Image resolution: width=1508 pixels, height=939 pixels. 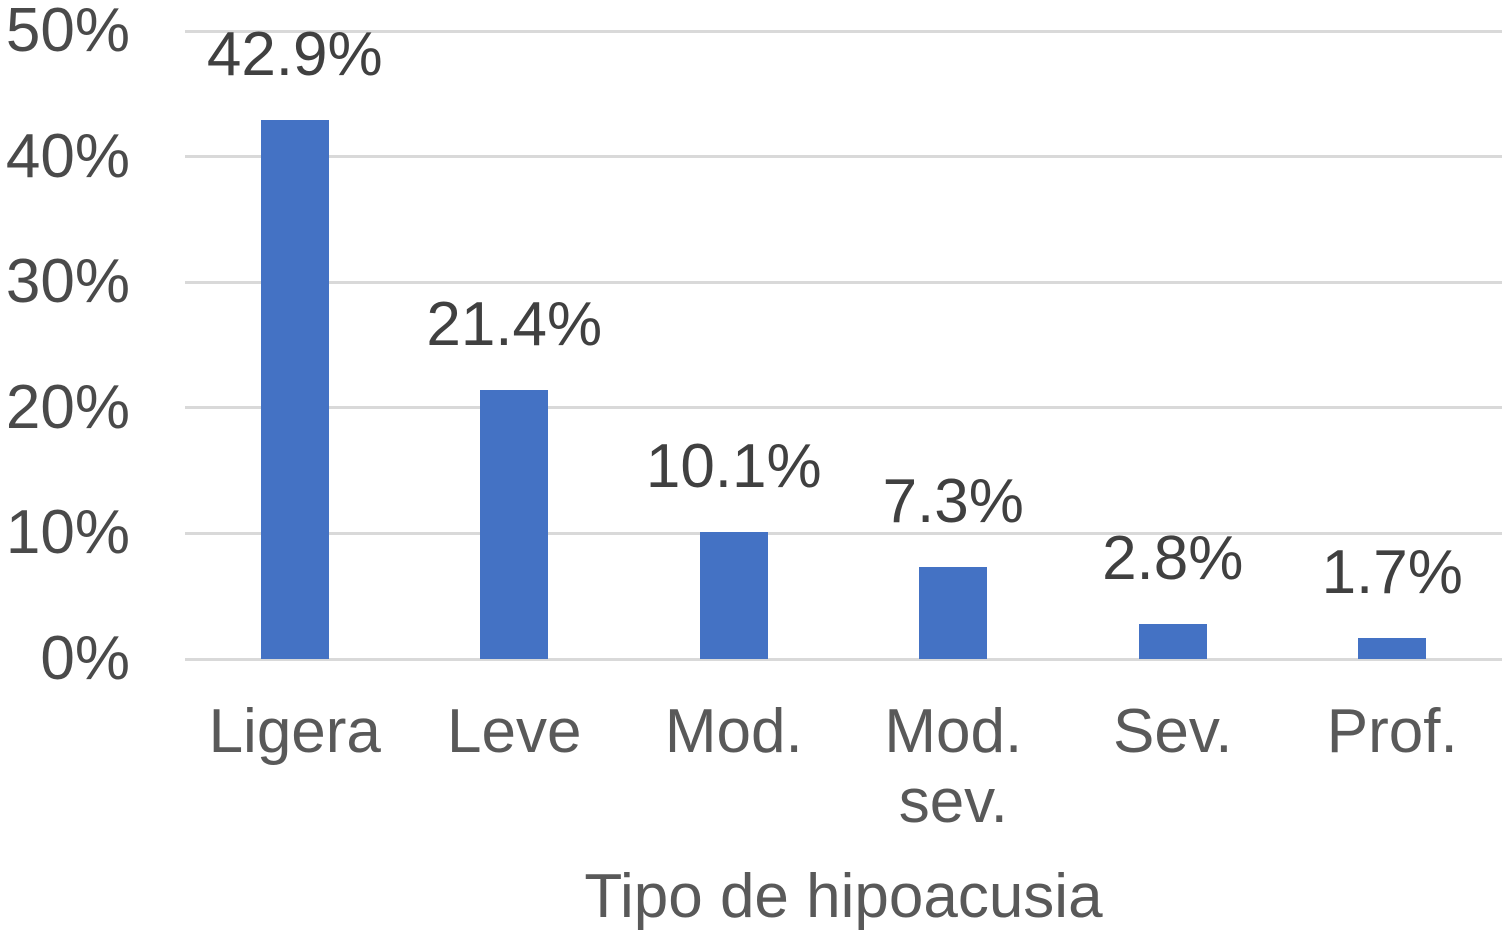 What do you see at coordinates (1173, 731) in the screenshot?
I see `category-label: Sev.` at bounding box center [1173, 731].